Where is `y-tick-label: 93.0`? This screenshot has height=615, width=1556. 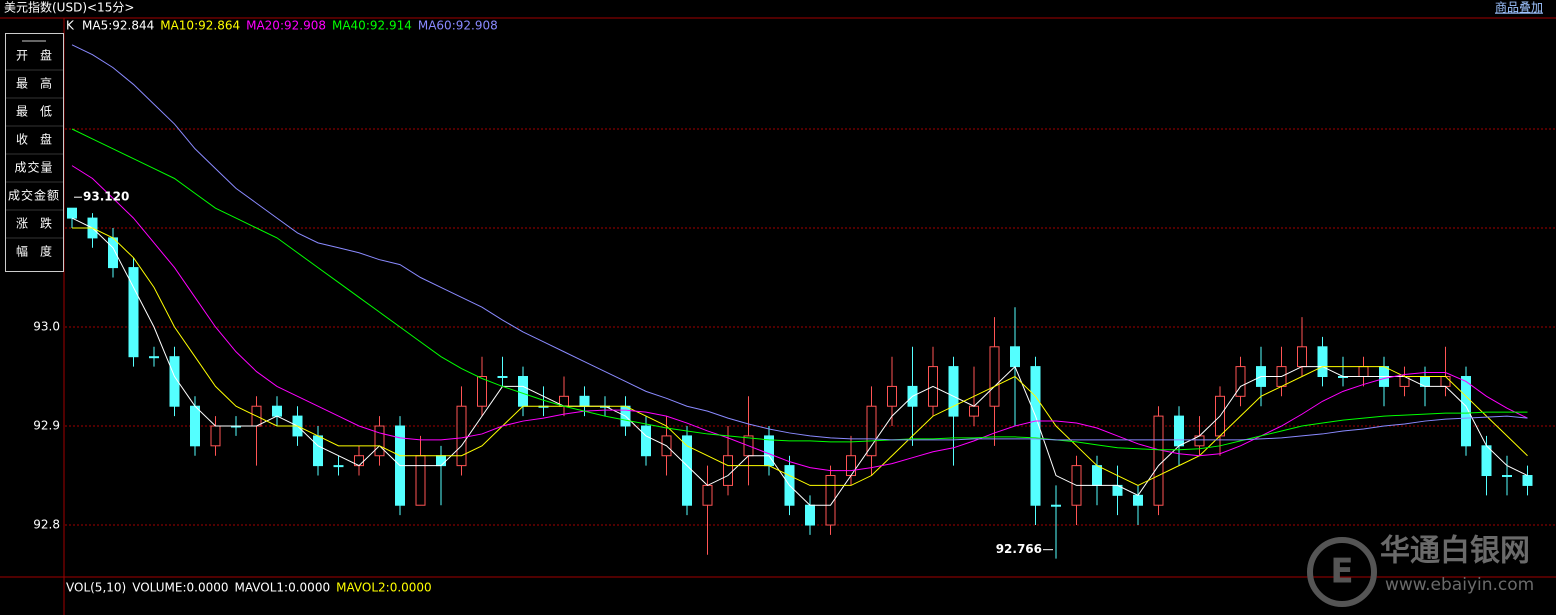
y-tick-label: 93.0 is located at coordinates (46, 327).